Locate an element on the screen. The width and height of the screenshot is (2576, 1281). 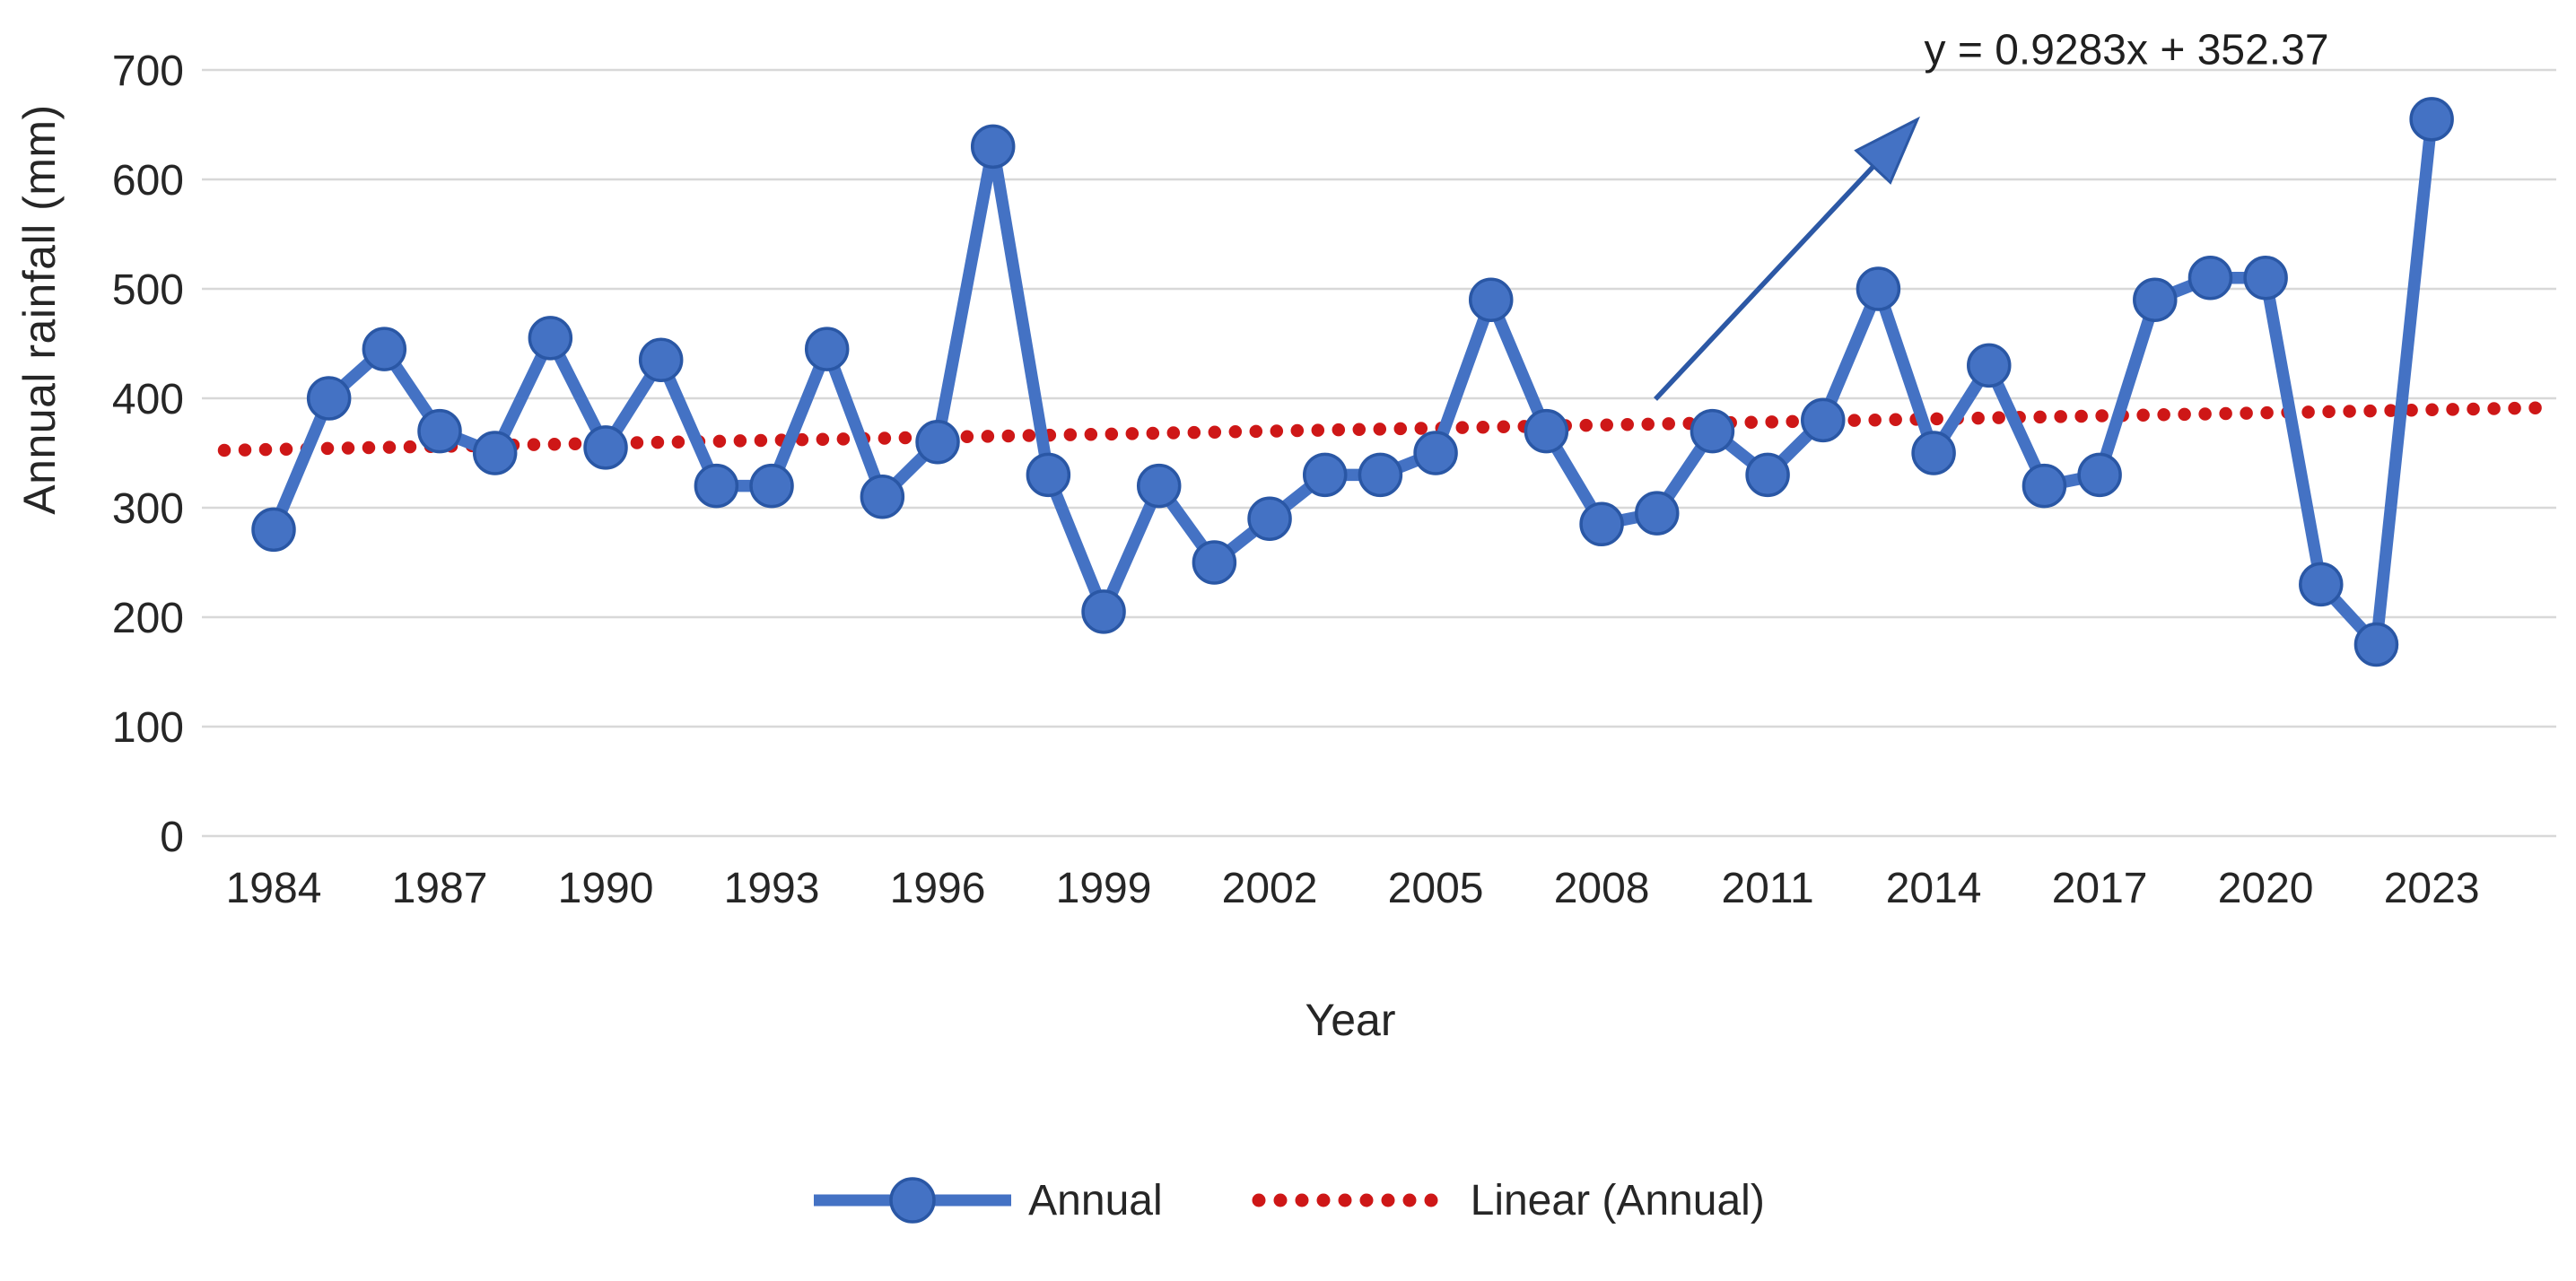
x-tick-label: 2008 is located at coordinates (1602, 888).